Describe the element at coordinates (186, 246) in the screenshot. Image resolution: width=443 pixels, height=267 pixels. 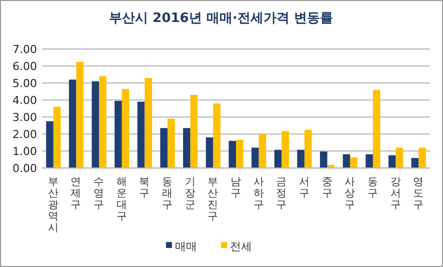
I see `legend-label: 매매` at that location.